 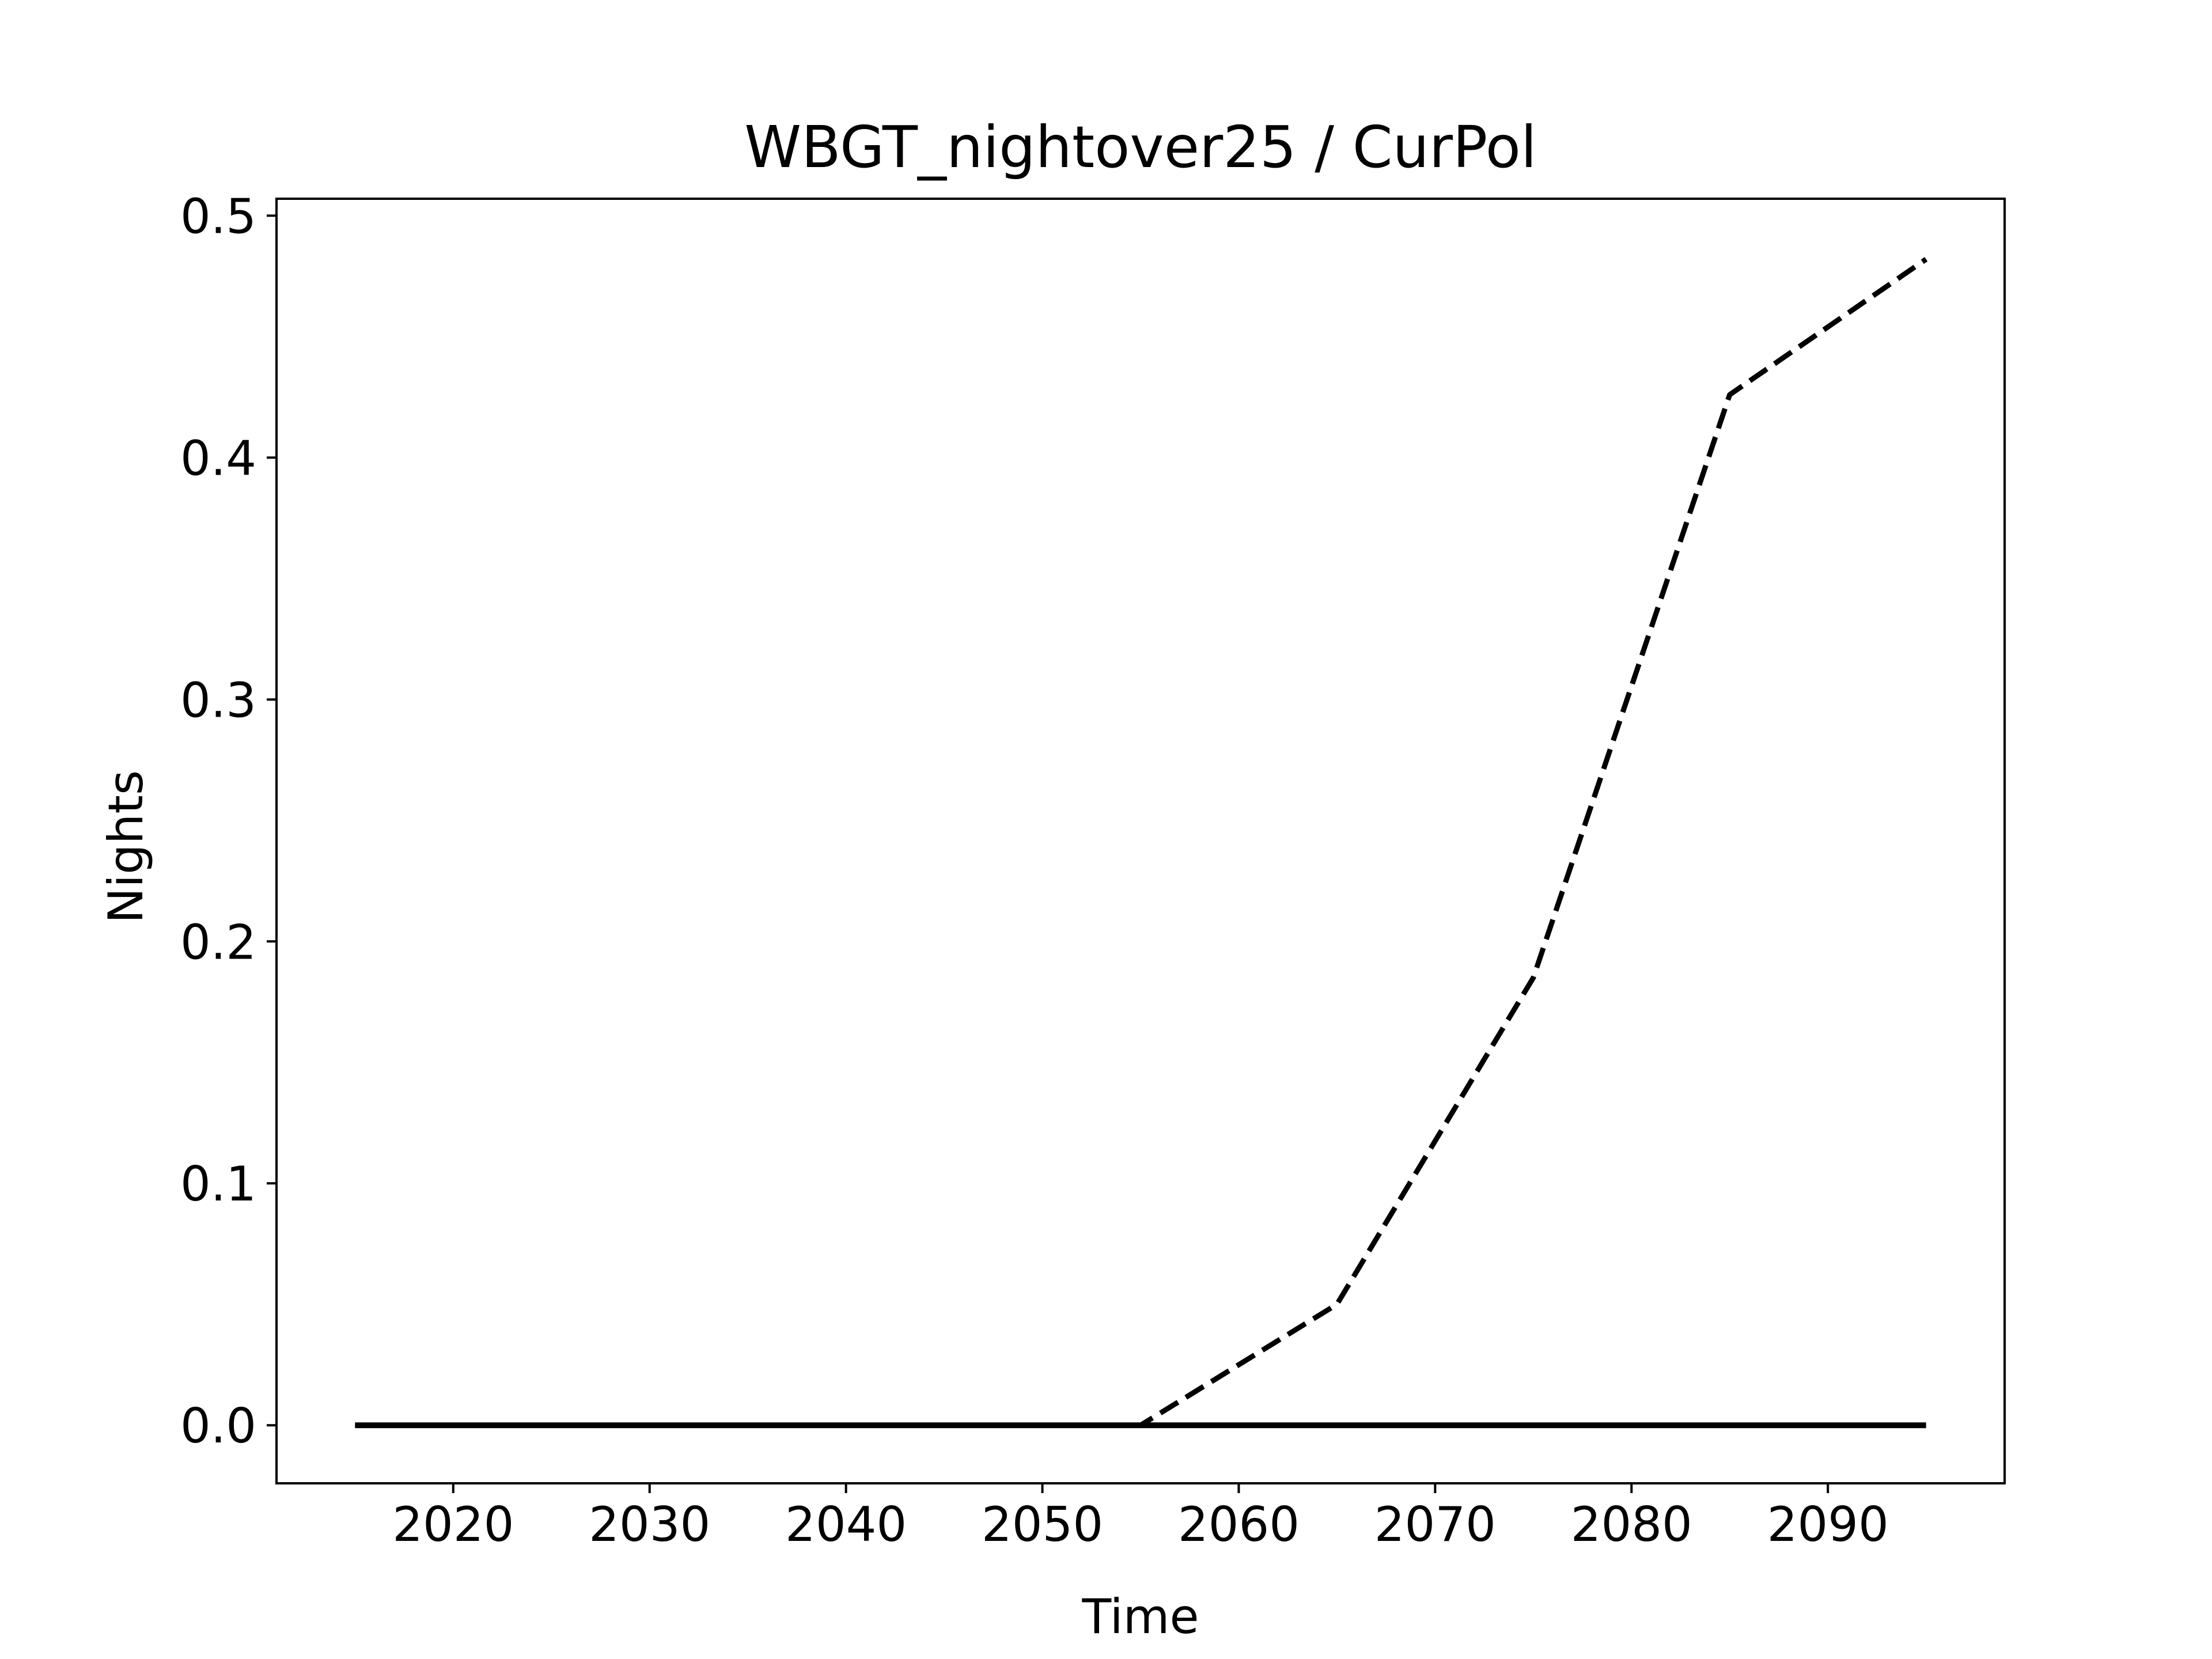 What do you see at coordinates (1435, 1524) in the screenshot?
I see `x-tick-label: 2070` at bounding box center [1435, 1524].